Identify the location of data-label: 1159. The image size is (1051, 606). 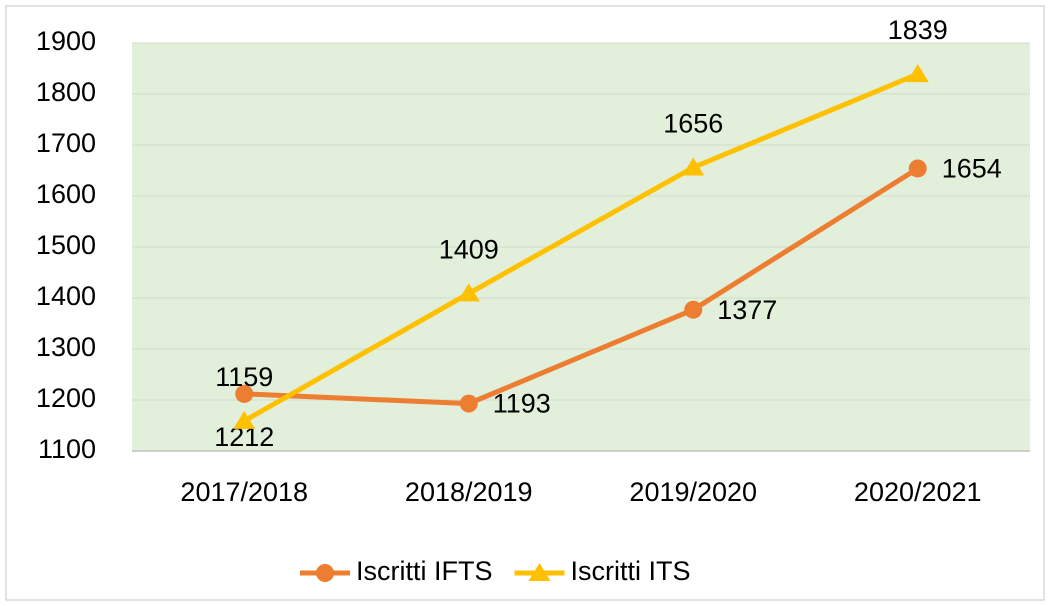
(244, 377).